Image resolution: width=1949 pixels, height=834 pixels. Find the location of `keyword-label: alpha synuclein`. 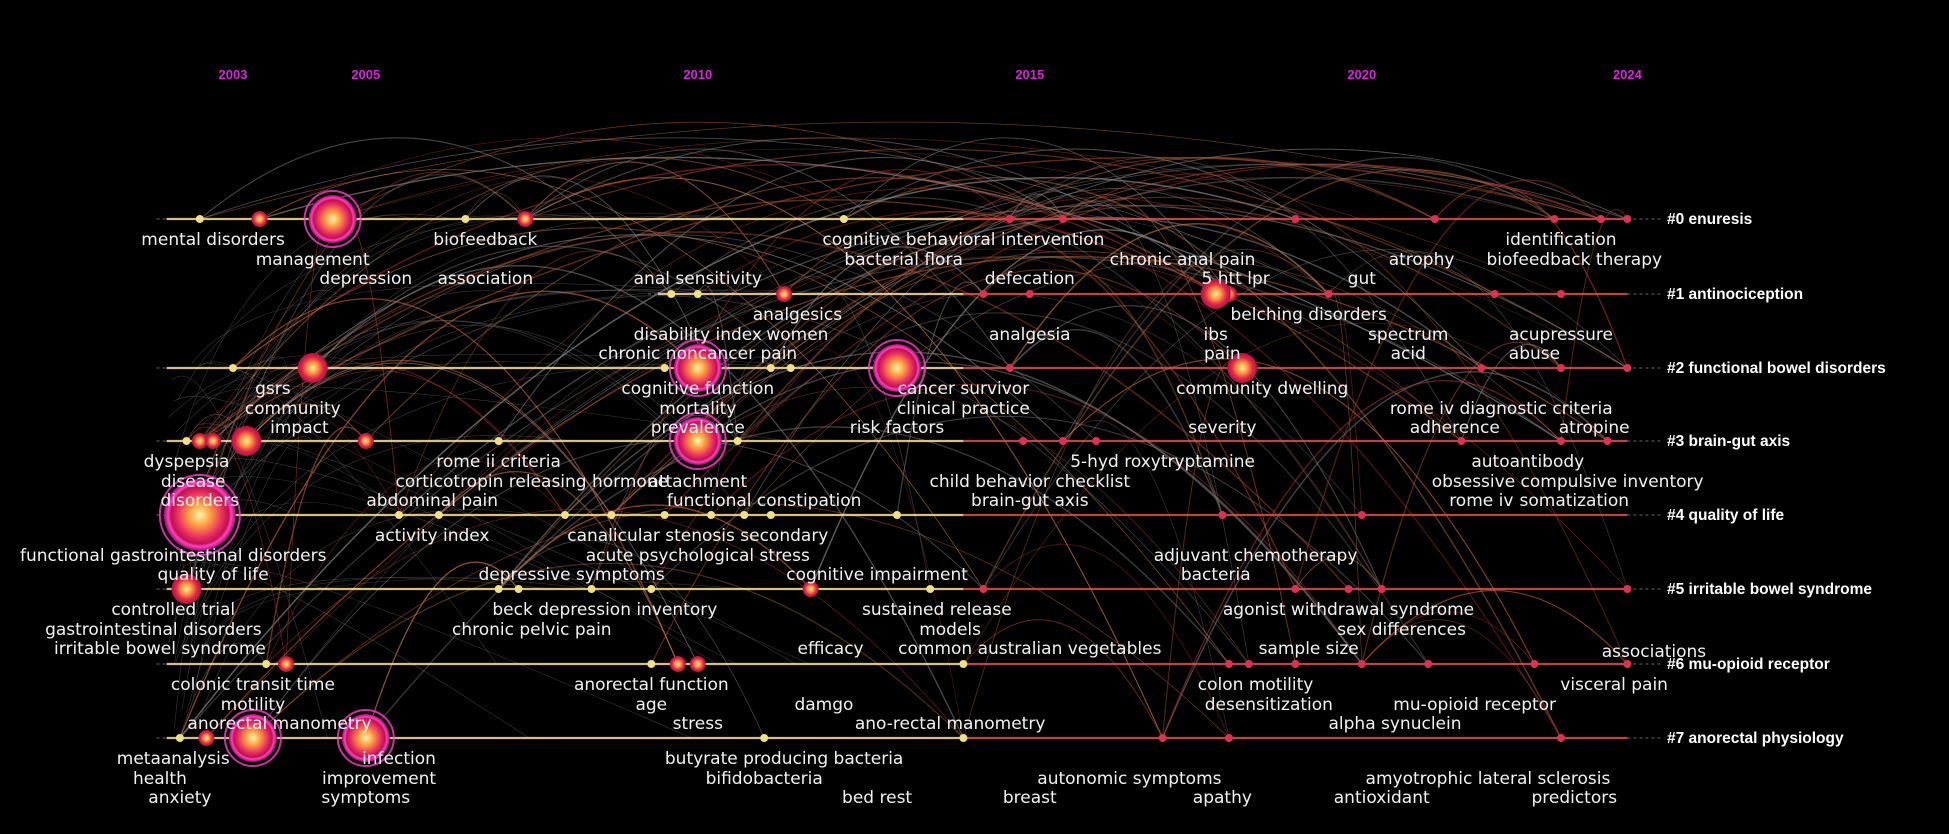

keyword-label: alpha synuclein is located at coordinates (1394, 724).